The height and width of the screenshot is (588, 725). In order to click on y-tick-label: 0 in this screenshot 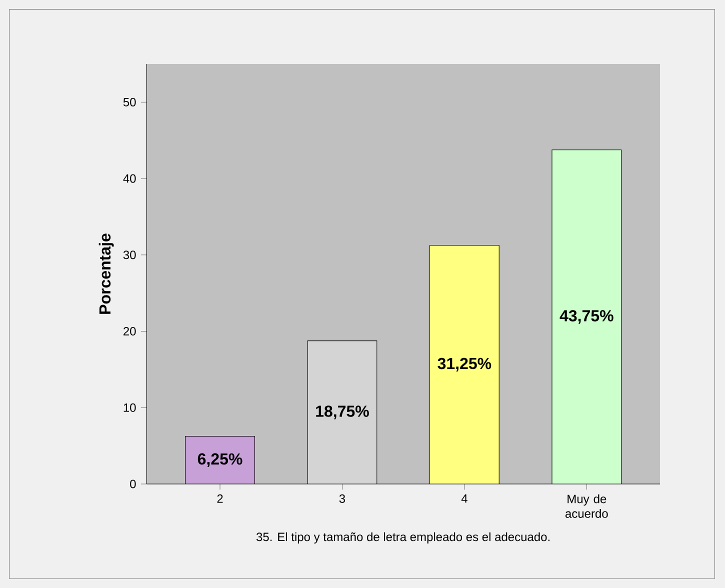, I will do `click(133, 484)`.